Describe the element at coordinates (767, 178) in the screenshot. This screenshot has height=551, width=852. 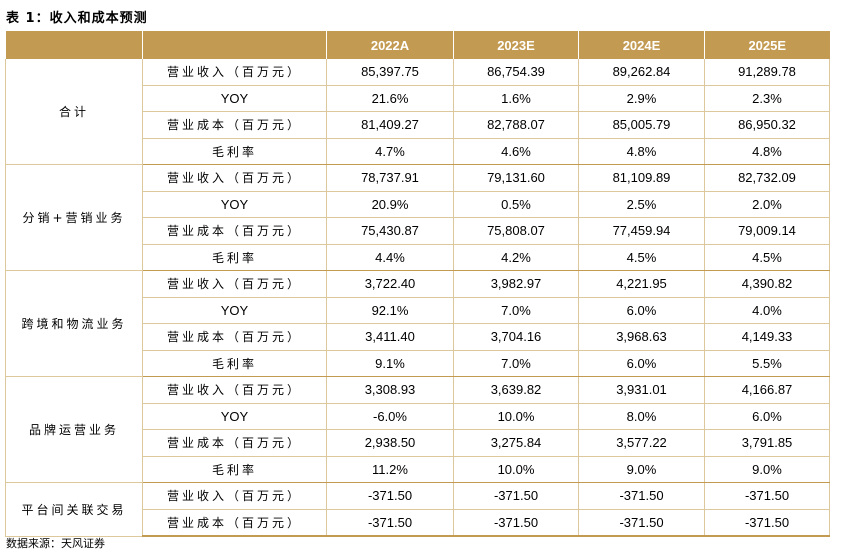
I see `table-cell: 82,732.09` at that location.